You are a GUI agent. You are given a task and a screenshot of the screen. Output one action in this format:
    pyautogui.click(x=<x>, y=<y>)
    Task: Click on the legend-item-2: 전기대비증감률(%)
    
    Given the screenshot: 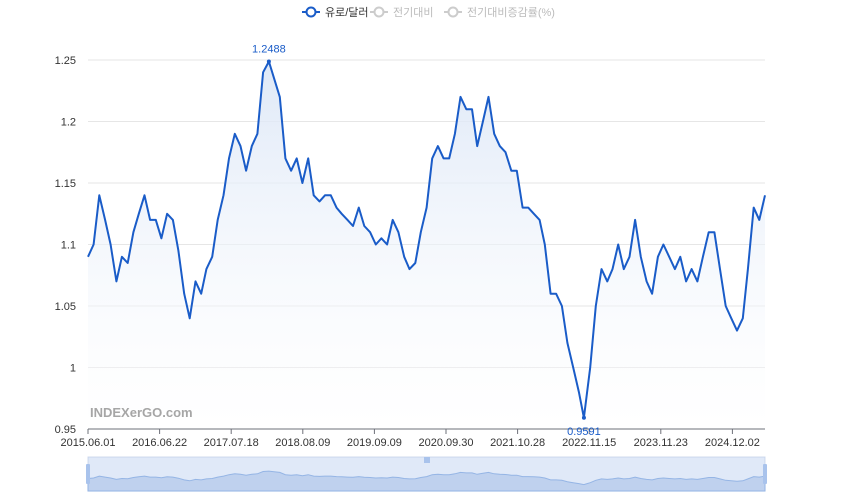 What is the action you would take?
    pyautogui.click(x=499, y=12)
    